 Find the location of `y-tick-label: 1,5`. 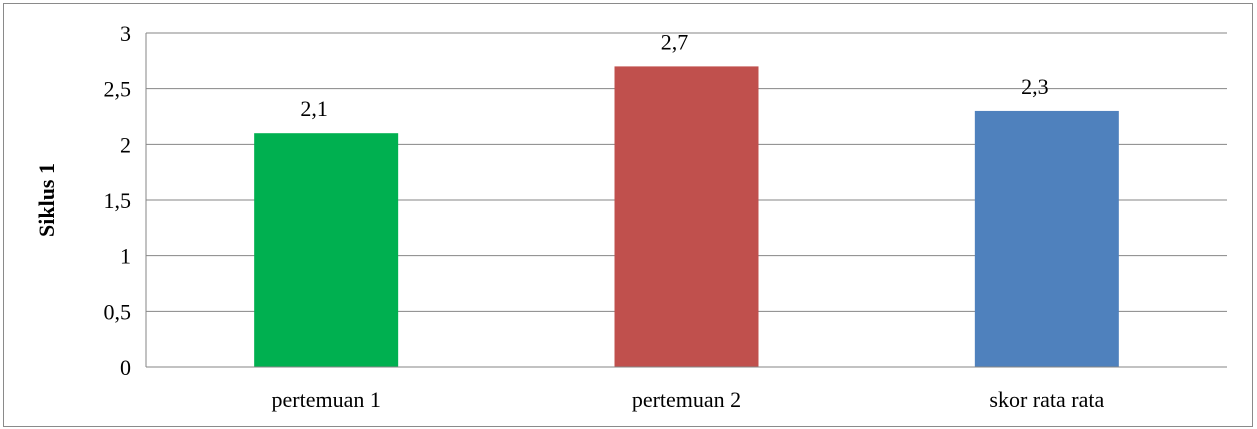

y-tick-label: 1,5 is located at coordinates (118, 200).